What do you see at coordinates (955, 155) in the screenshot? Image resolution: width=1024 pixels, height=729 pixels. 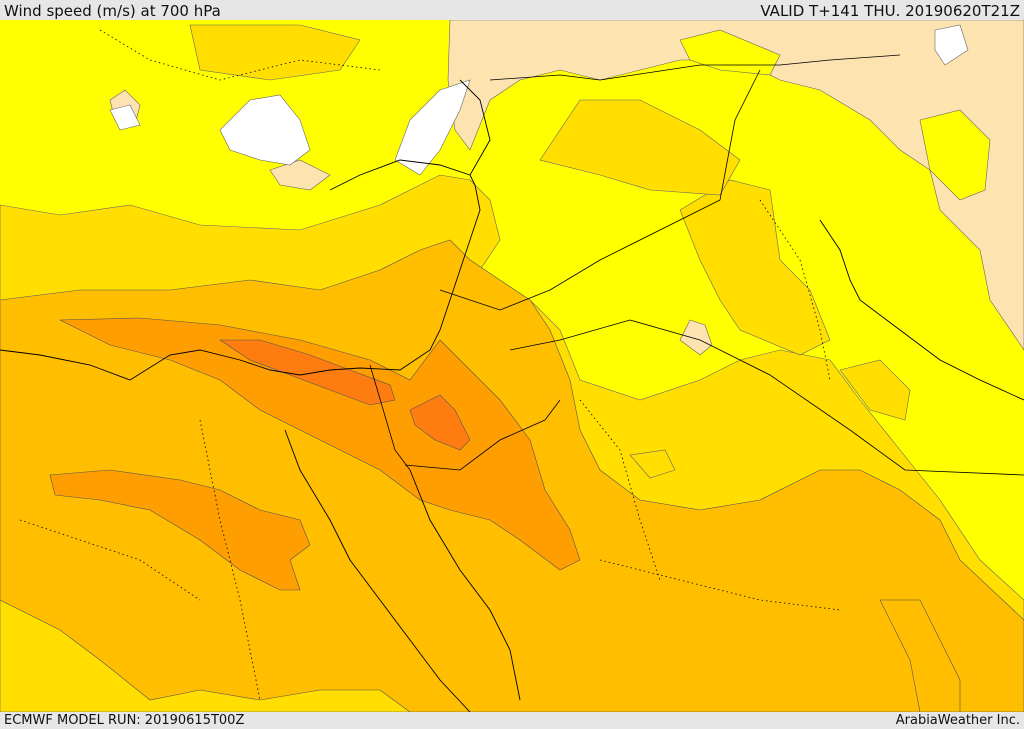 I see `moderate-patch-east` at bounding box center [955, 155].